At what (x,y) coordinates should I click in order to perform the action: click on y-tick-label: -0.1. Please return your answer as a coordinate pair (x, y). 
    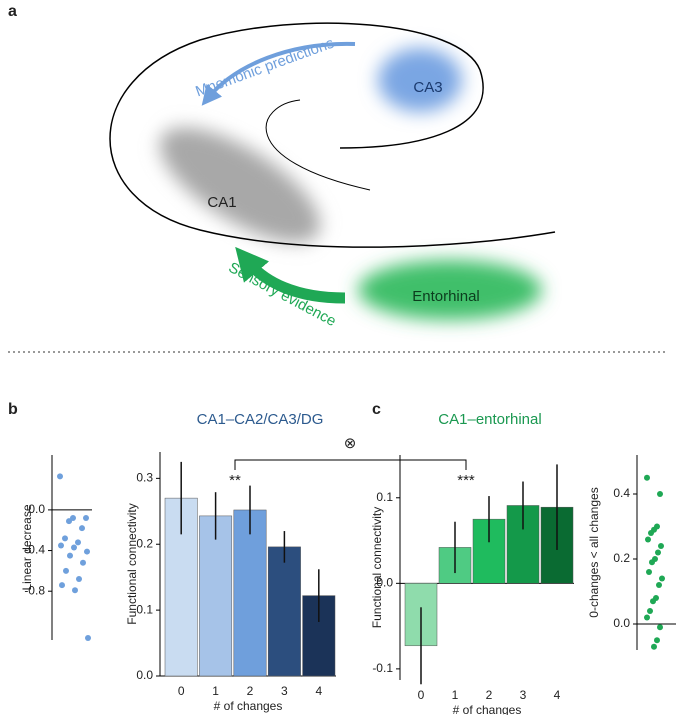
    Looking at the image, I should click on (382, 668).